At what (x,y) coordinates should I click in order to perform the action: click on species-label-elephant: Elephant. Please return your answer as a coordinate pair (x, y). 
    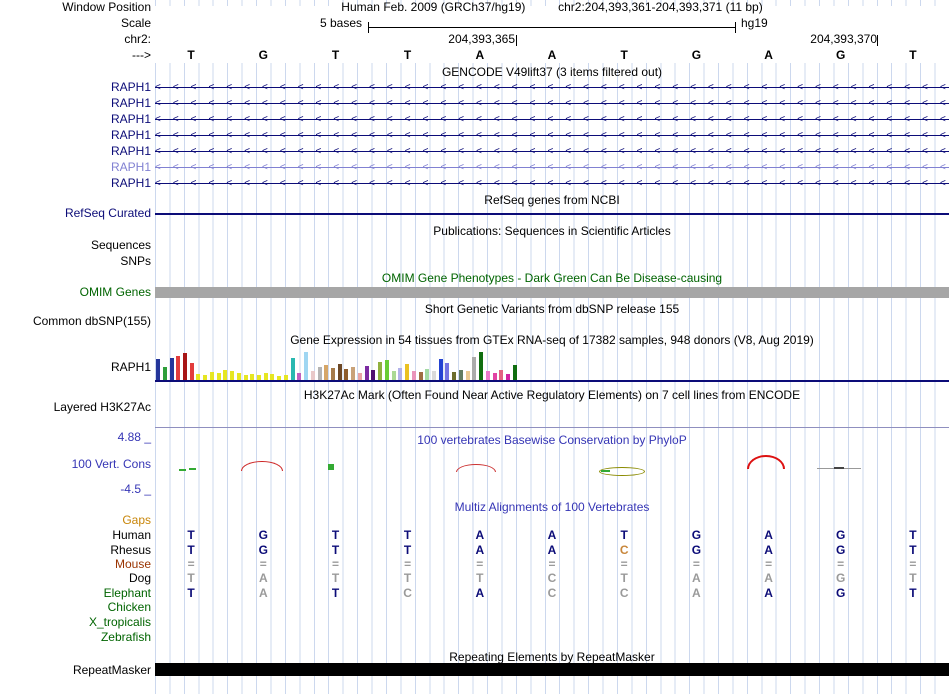
    Looking at the image, I should click on (127, 593).